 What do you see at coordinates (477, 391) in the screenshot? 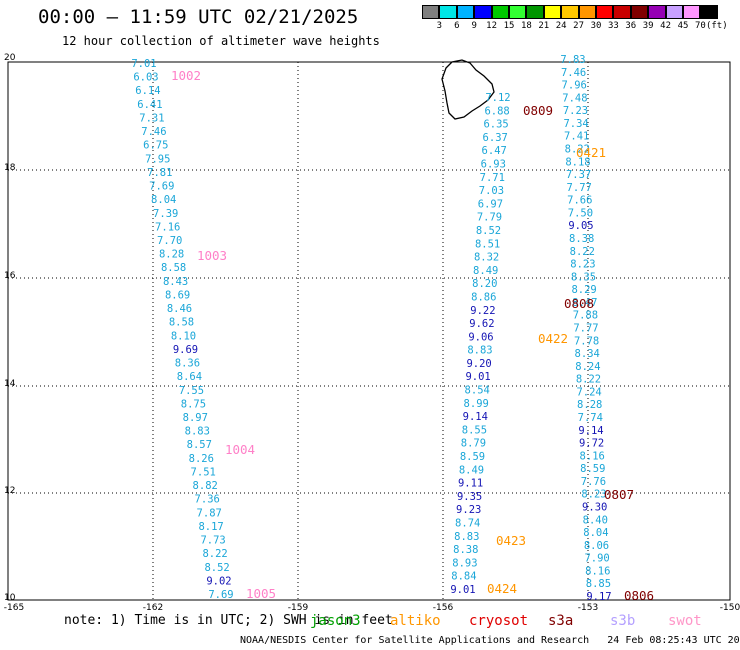
I see `wave-height-point: 8.54` at bounding box center [477, 391].